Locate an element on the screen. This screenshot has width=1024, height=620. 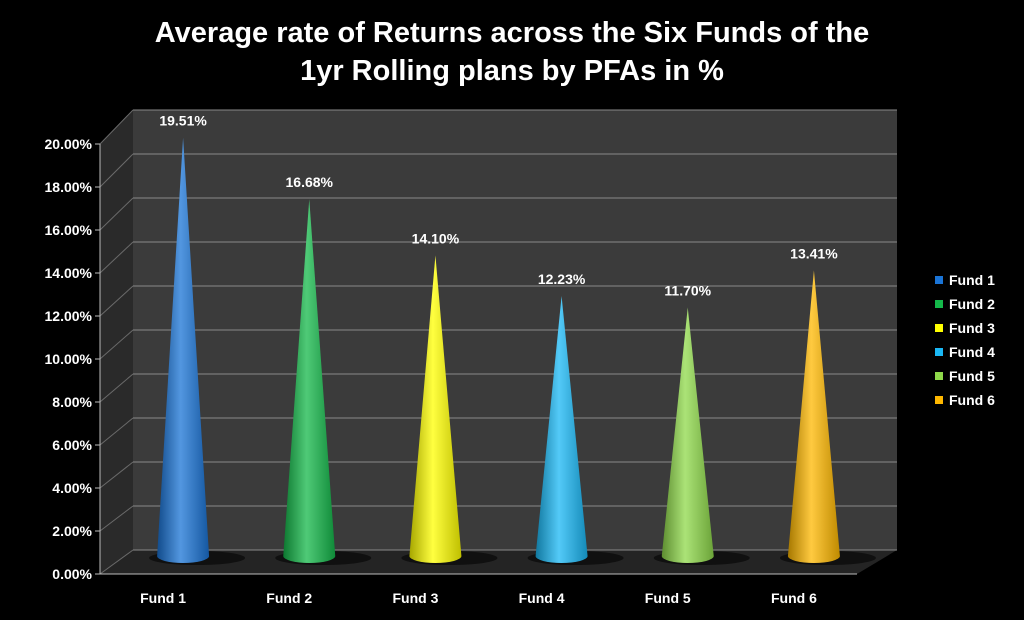
x-tick-label: Fund 3 is located at coordinates (415, 598).